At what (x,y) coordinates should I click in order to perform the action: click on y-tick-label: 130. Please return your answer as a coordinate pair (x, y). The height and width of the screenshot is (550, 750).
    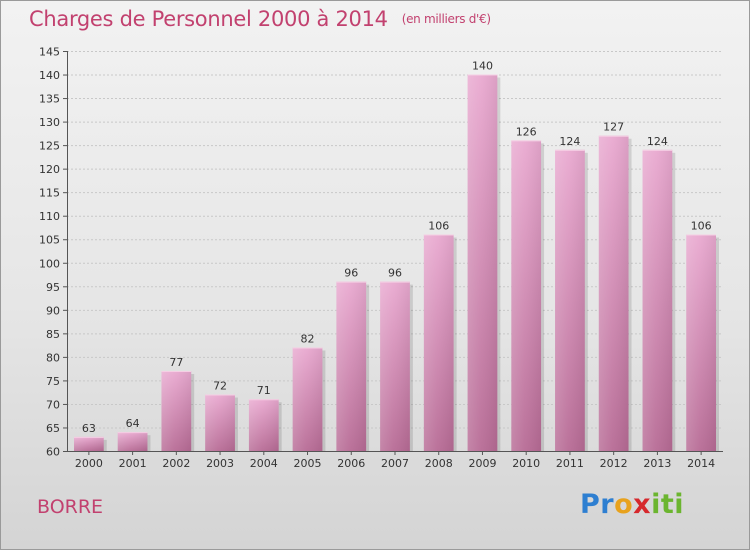
    Looking at the image, I should click on (49, 122).